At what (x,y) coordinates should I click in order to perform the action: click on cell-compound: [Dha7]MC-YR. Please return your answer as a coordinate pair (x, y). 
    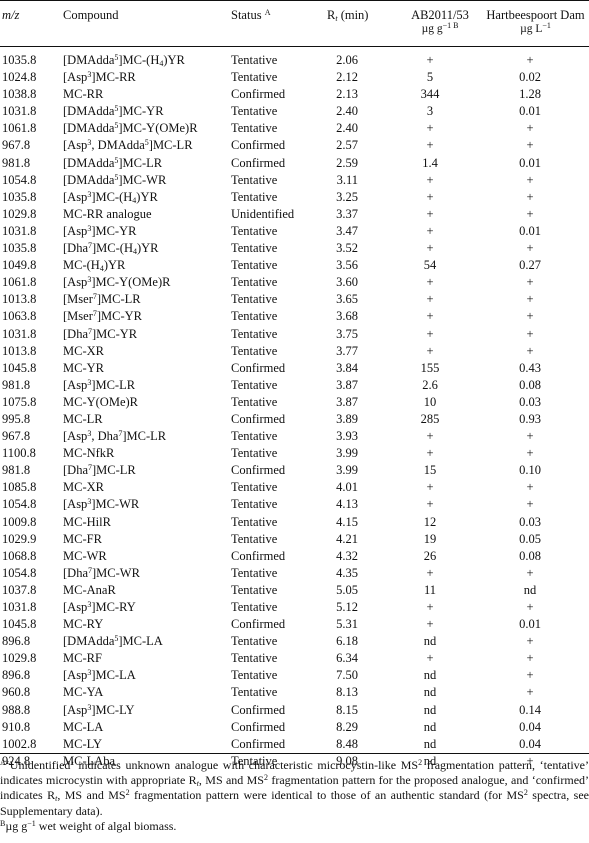
    Looking at the image, I should click on (100, 334).